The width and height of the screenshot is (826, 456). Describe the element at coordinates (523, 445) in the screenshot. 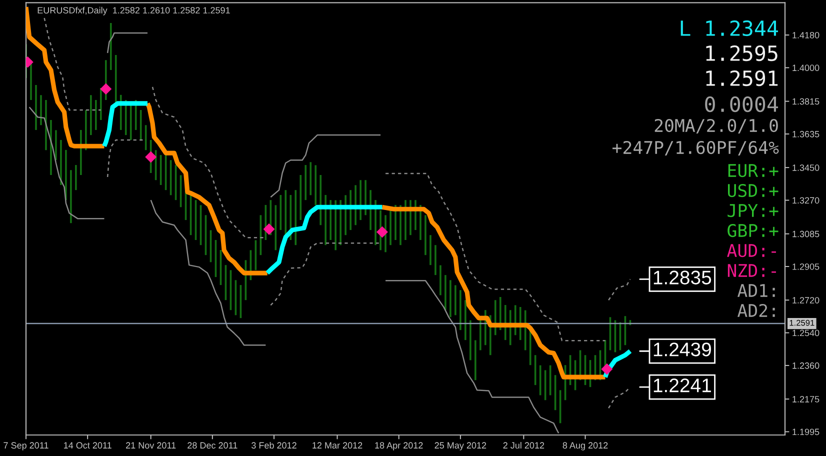

I see `x-tick-label: 2 Jul 2012` at that location.